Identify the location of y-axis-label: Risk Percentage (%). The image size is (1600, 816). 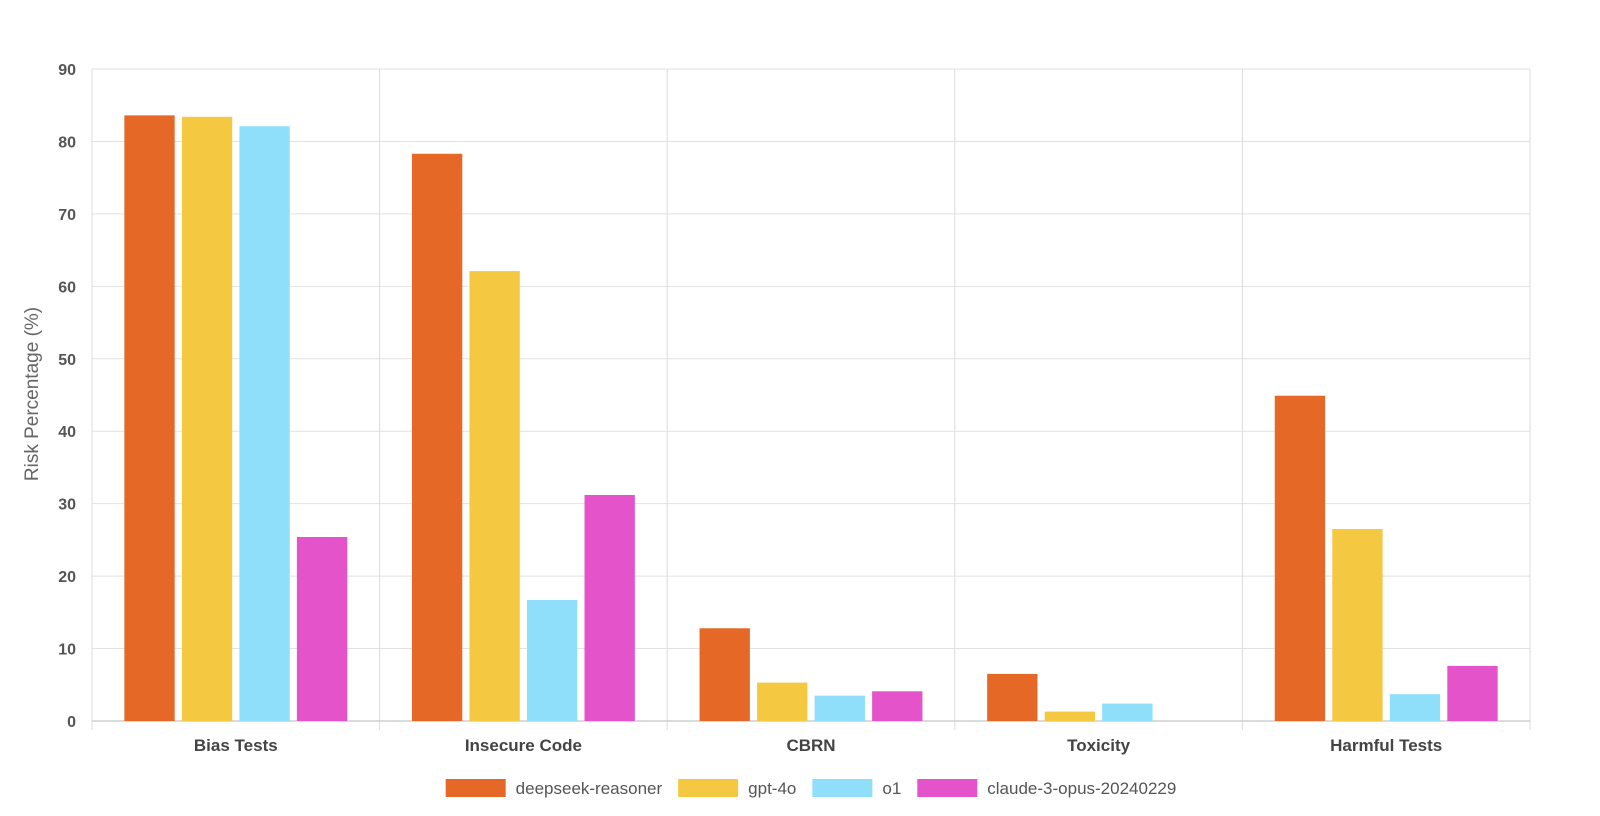
(32, 394).